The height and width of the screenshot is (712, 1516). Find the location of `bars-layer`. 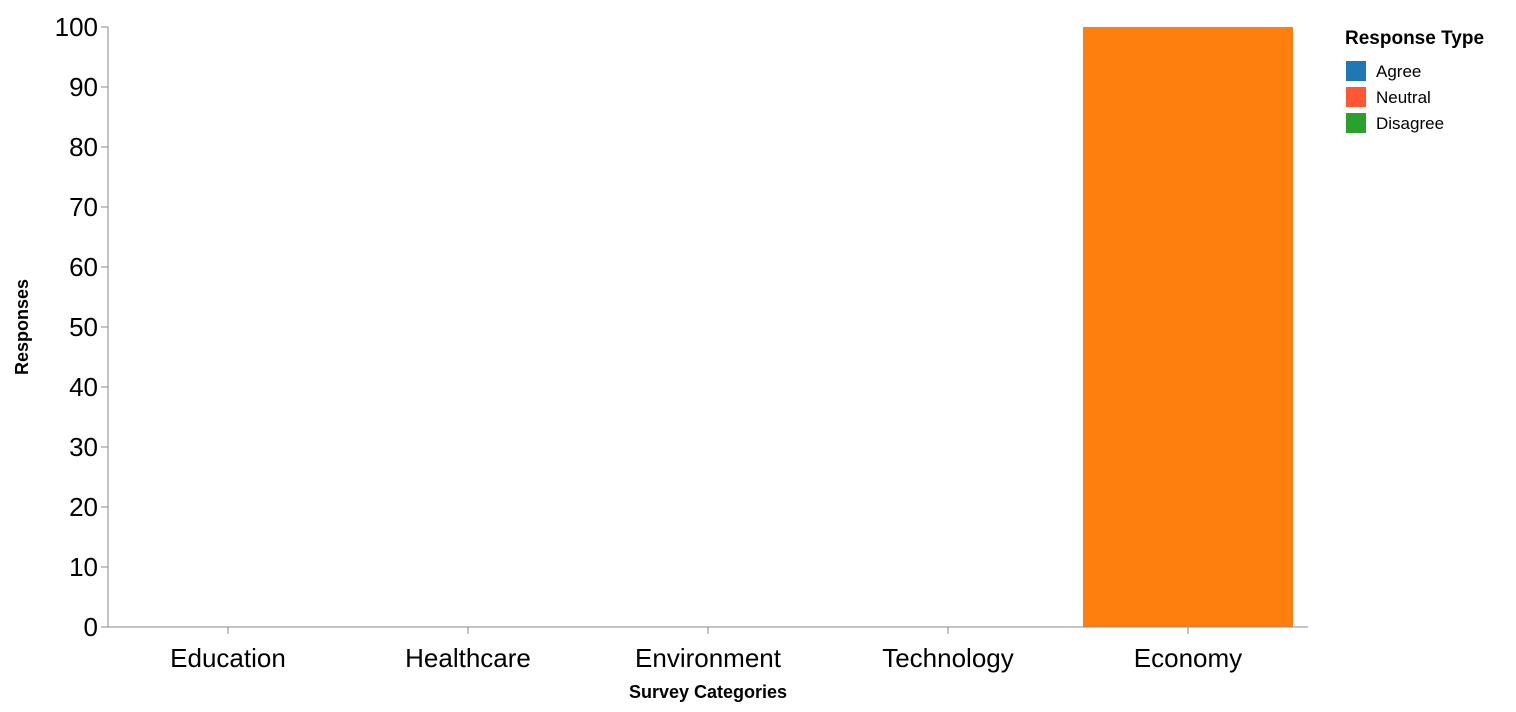

bars-layer is located at coordinates (1188, 327).